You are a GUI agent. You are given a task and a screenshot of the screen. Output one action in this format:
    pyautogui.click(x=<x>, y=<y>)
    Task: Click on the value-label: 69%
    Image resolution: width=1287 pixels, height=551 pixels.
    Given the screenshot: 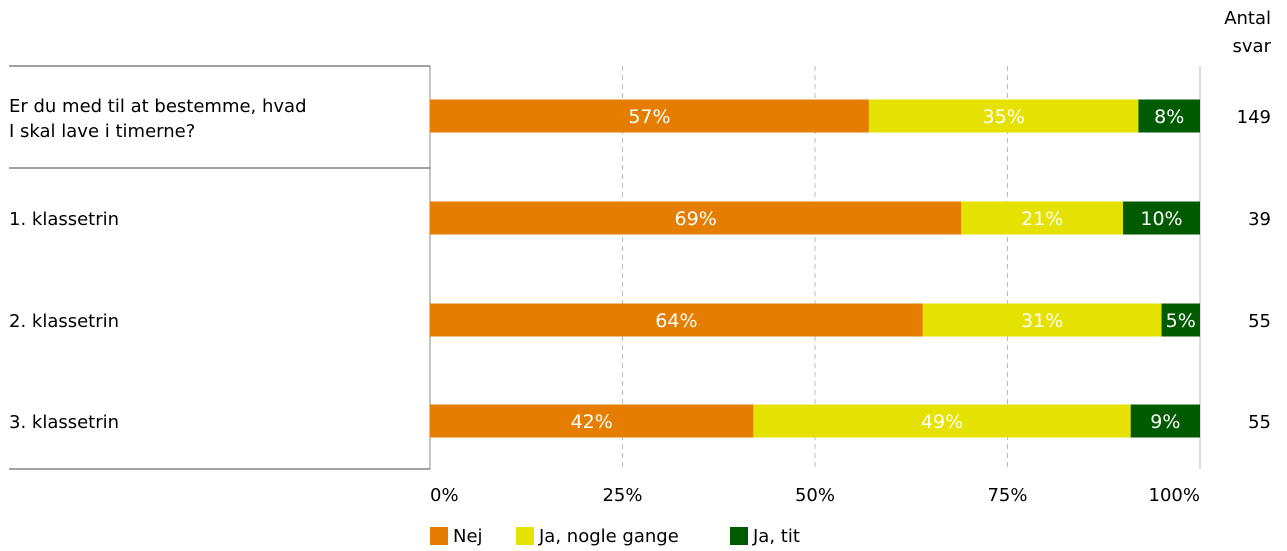 What is the action you would take?
    pyautogui.click(x=696, y=219)
    